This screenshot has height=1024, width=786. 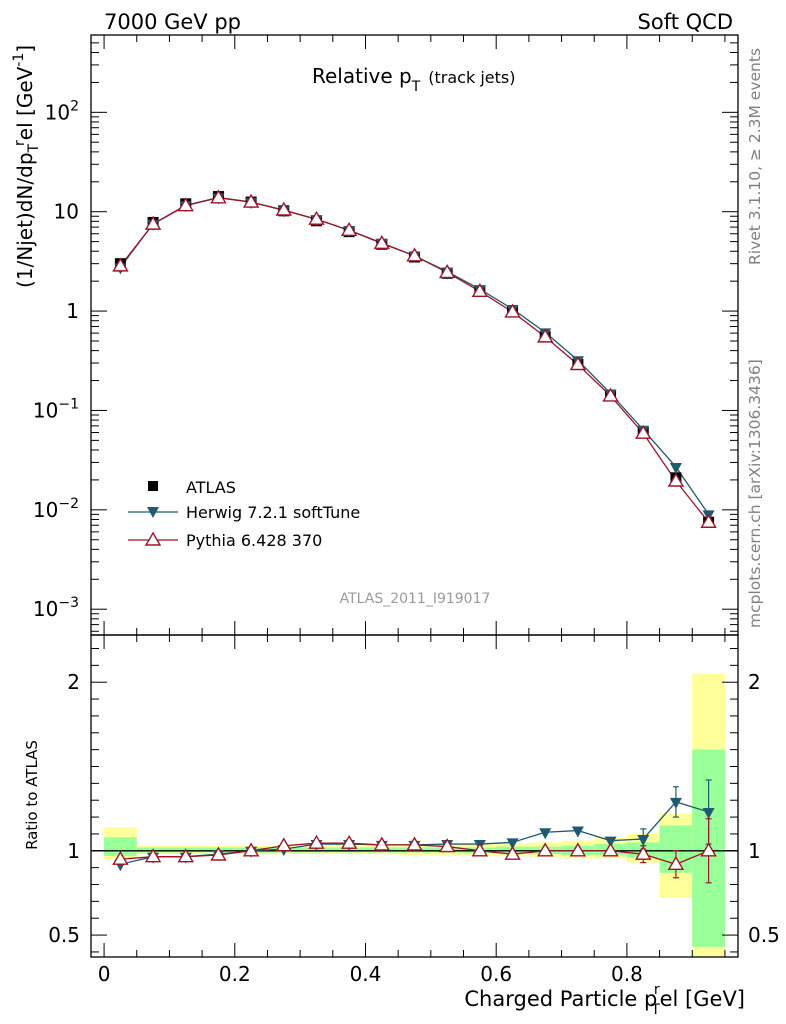 What do you see at coordinates (211, 487) in the screenshot?
I see `legend-atlas-label: ATLAS` at bounding box center [211, 487].